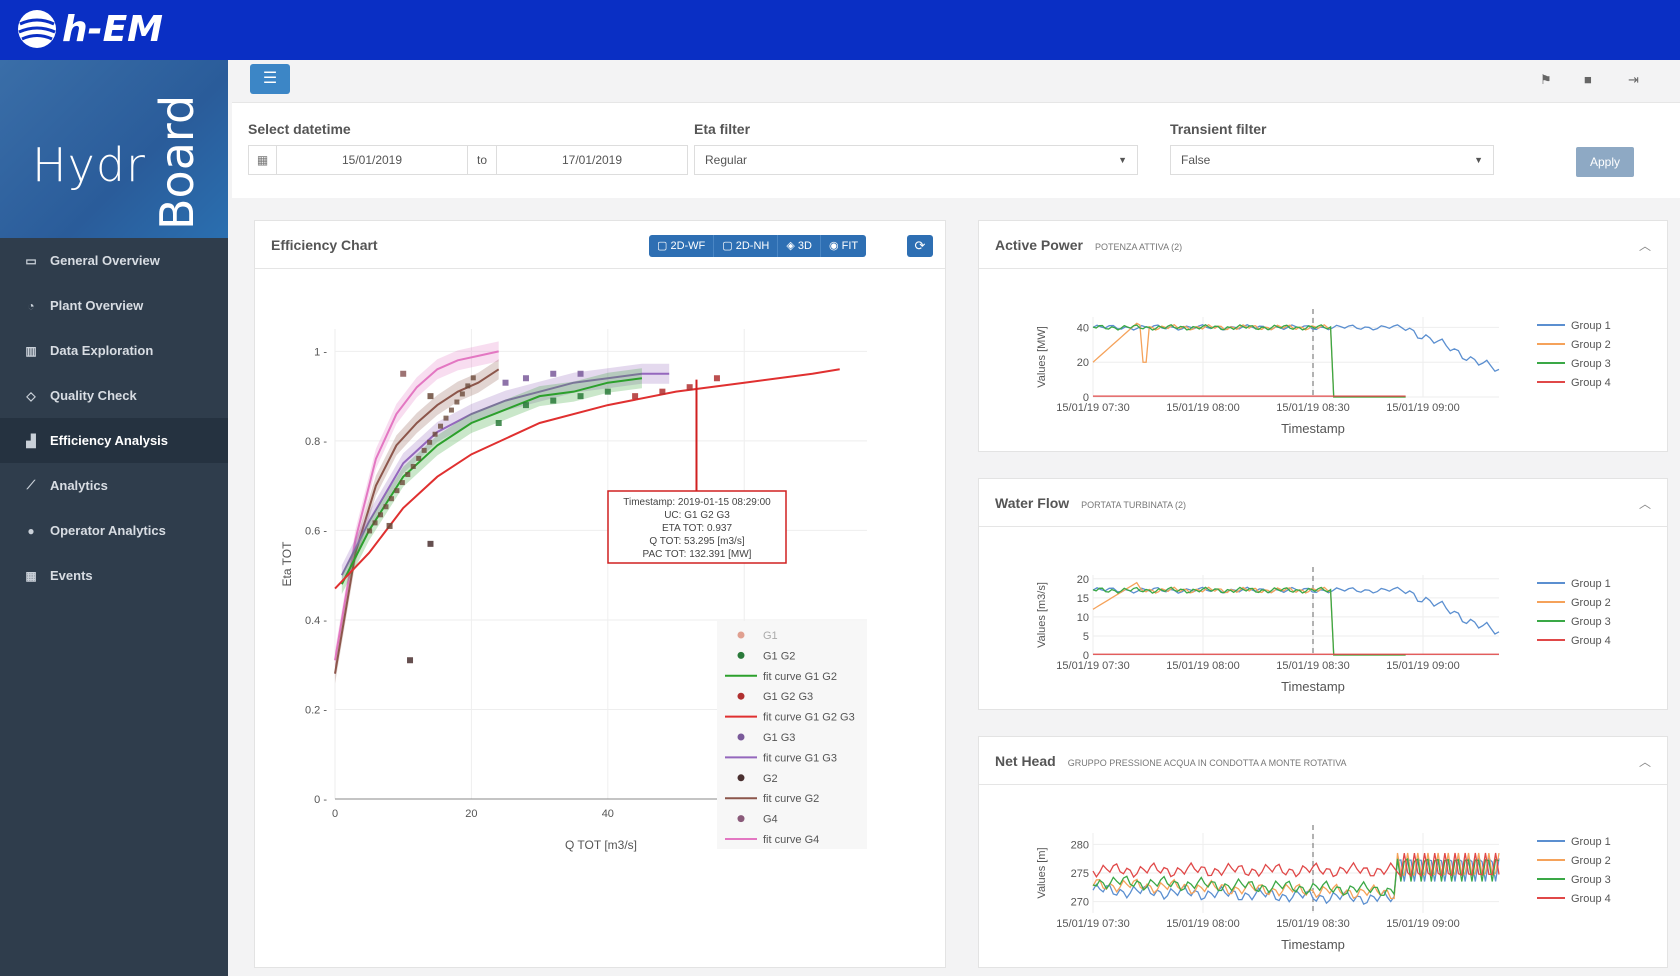 The image size is (1680, 976). I want to click on eta-filter-select: Regular ▼, so click(916, 160).